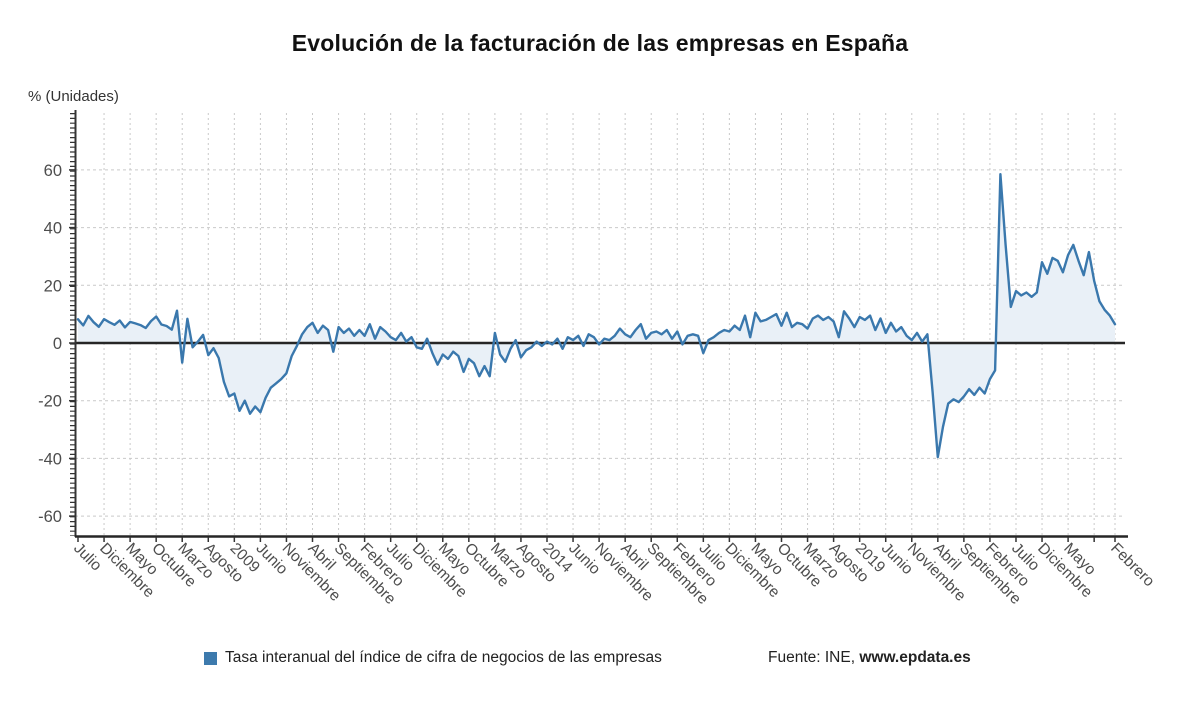  I want to click on source-note: Fuente: INE, www.epdata.es, so click(869, 658).